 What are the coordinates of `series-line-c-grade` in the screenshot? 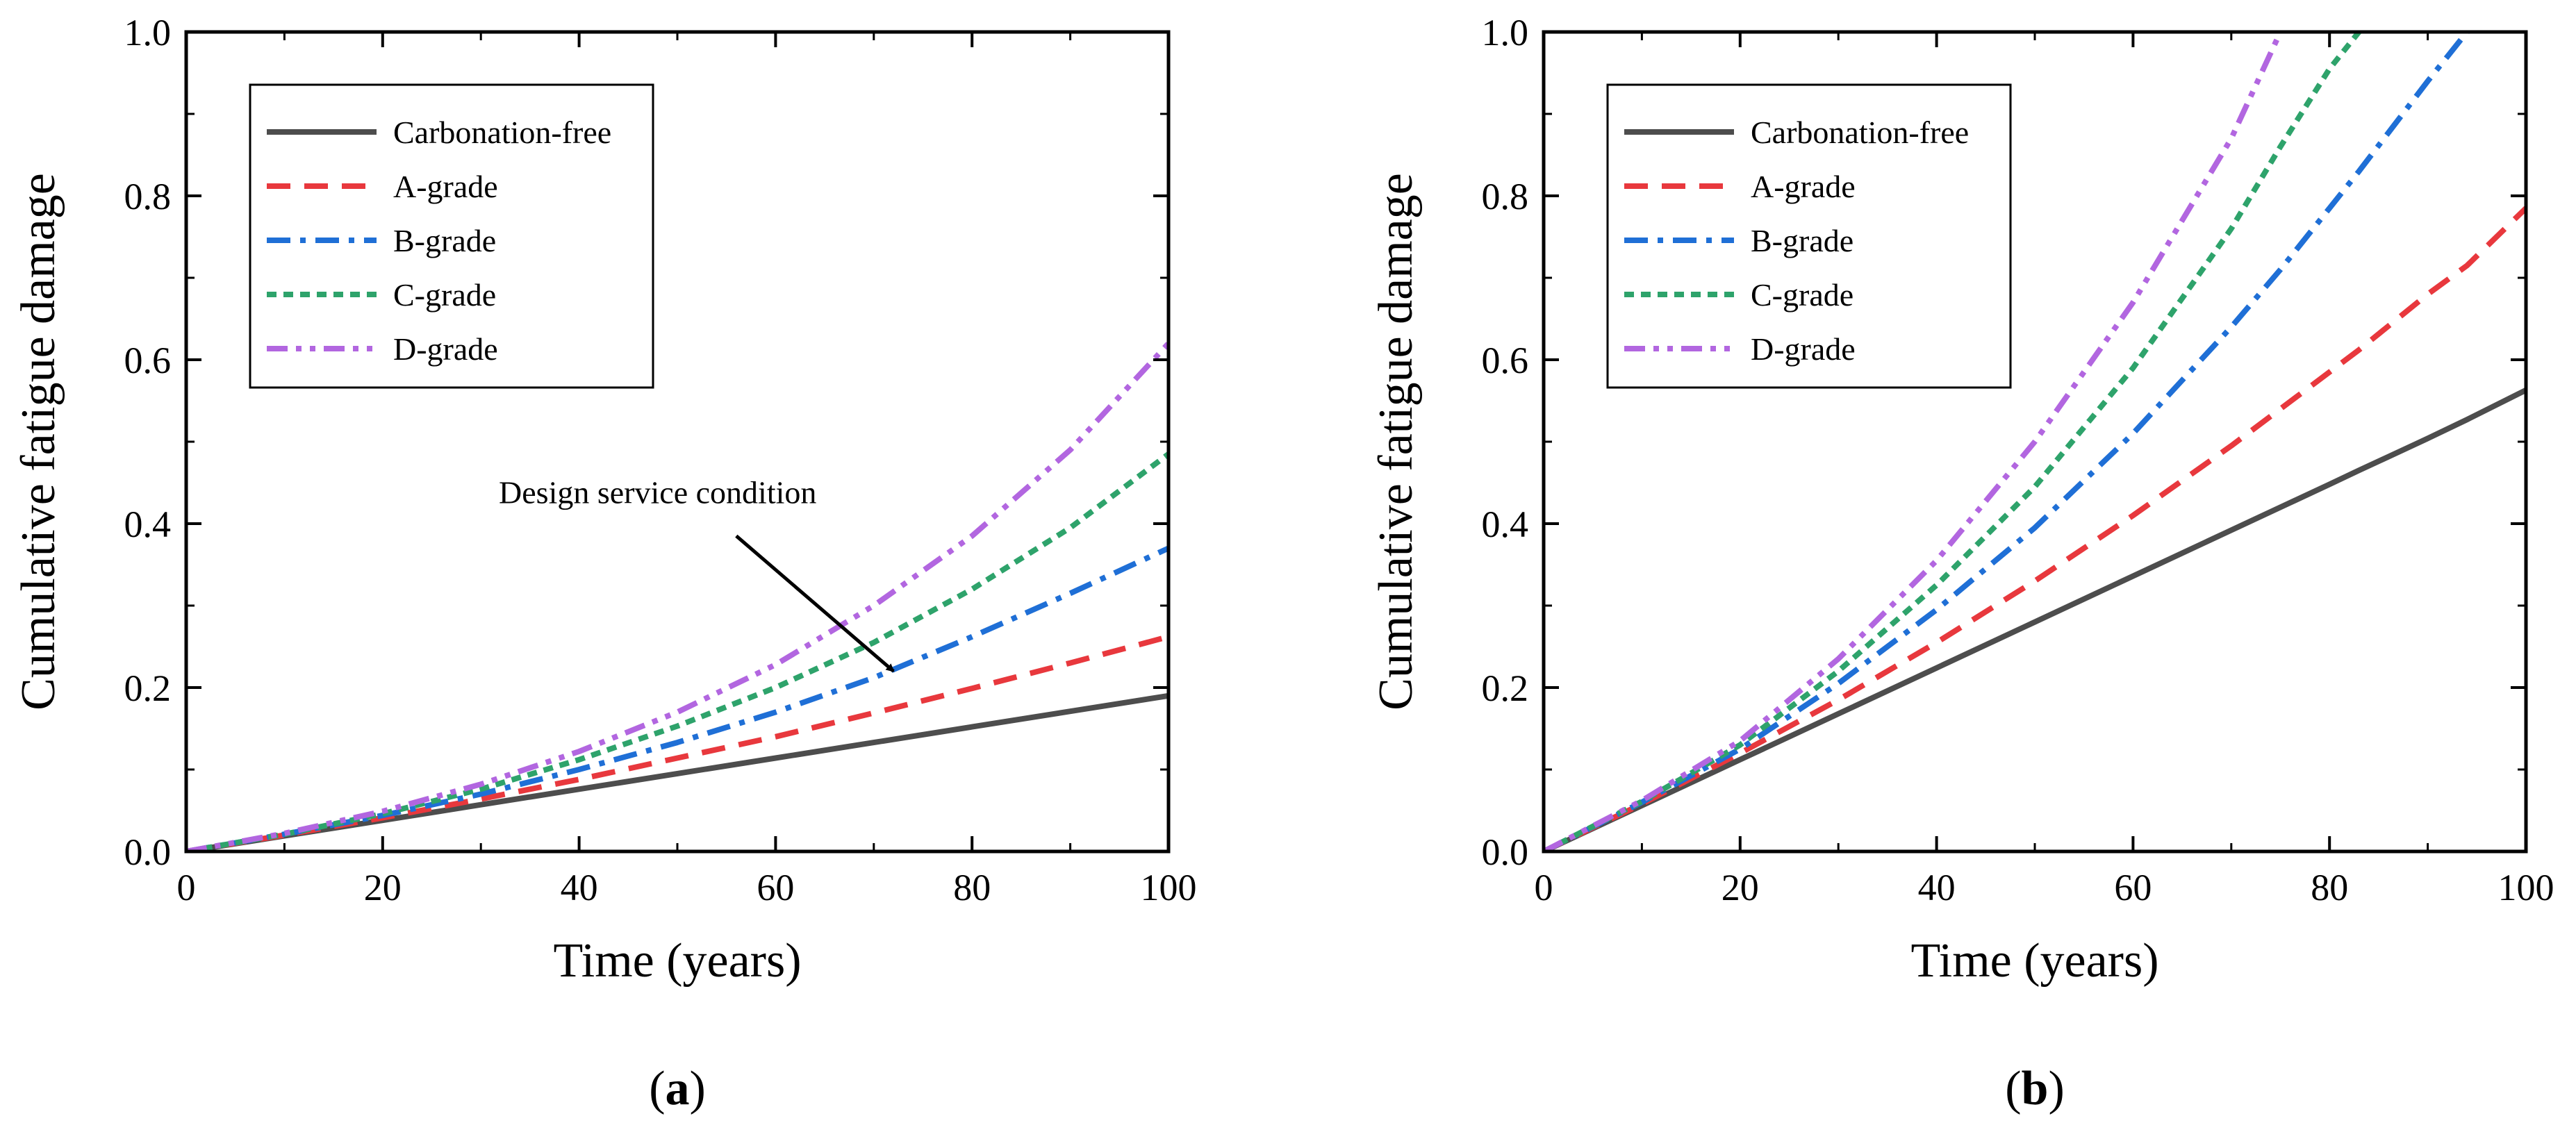 It's located at (678, 651).